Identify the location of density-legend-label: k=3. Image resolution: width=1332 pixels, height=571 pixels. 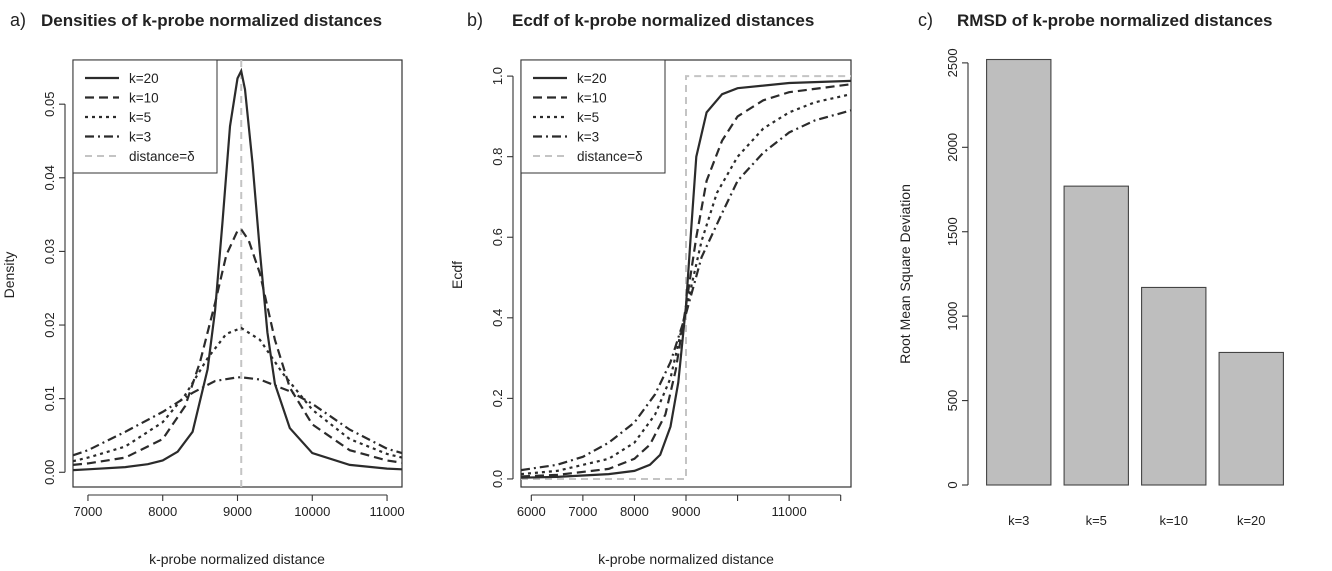
(140, 137).